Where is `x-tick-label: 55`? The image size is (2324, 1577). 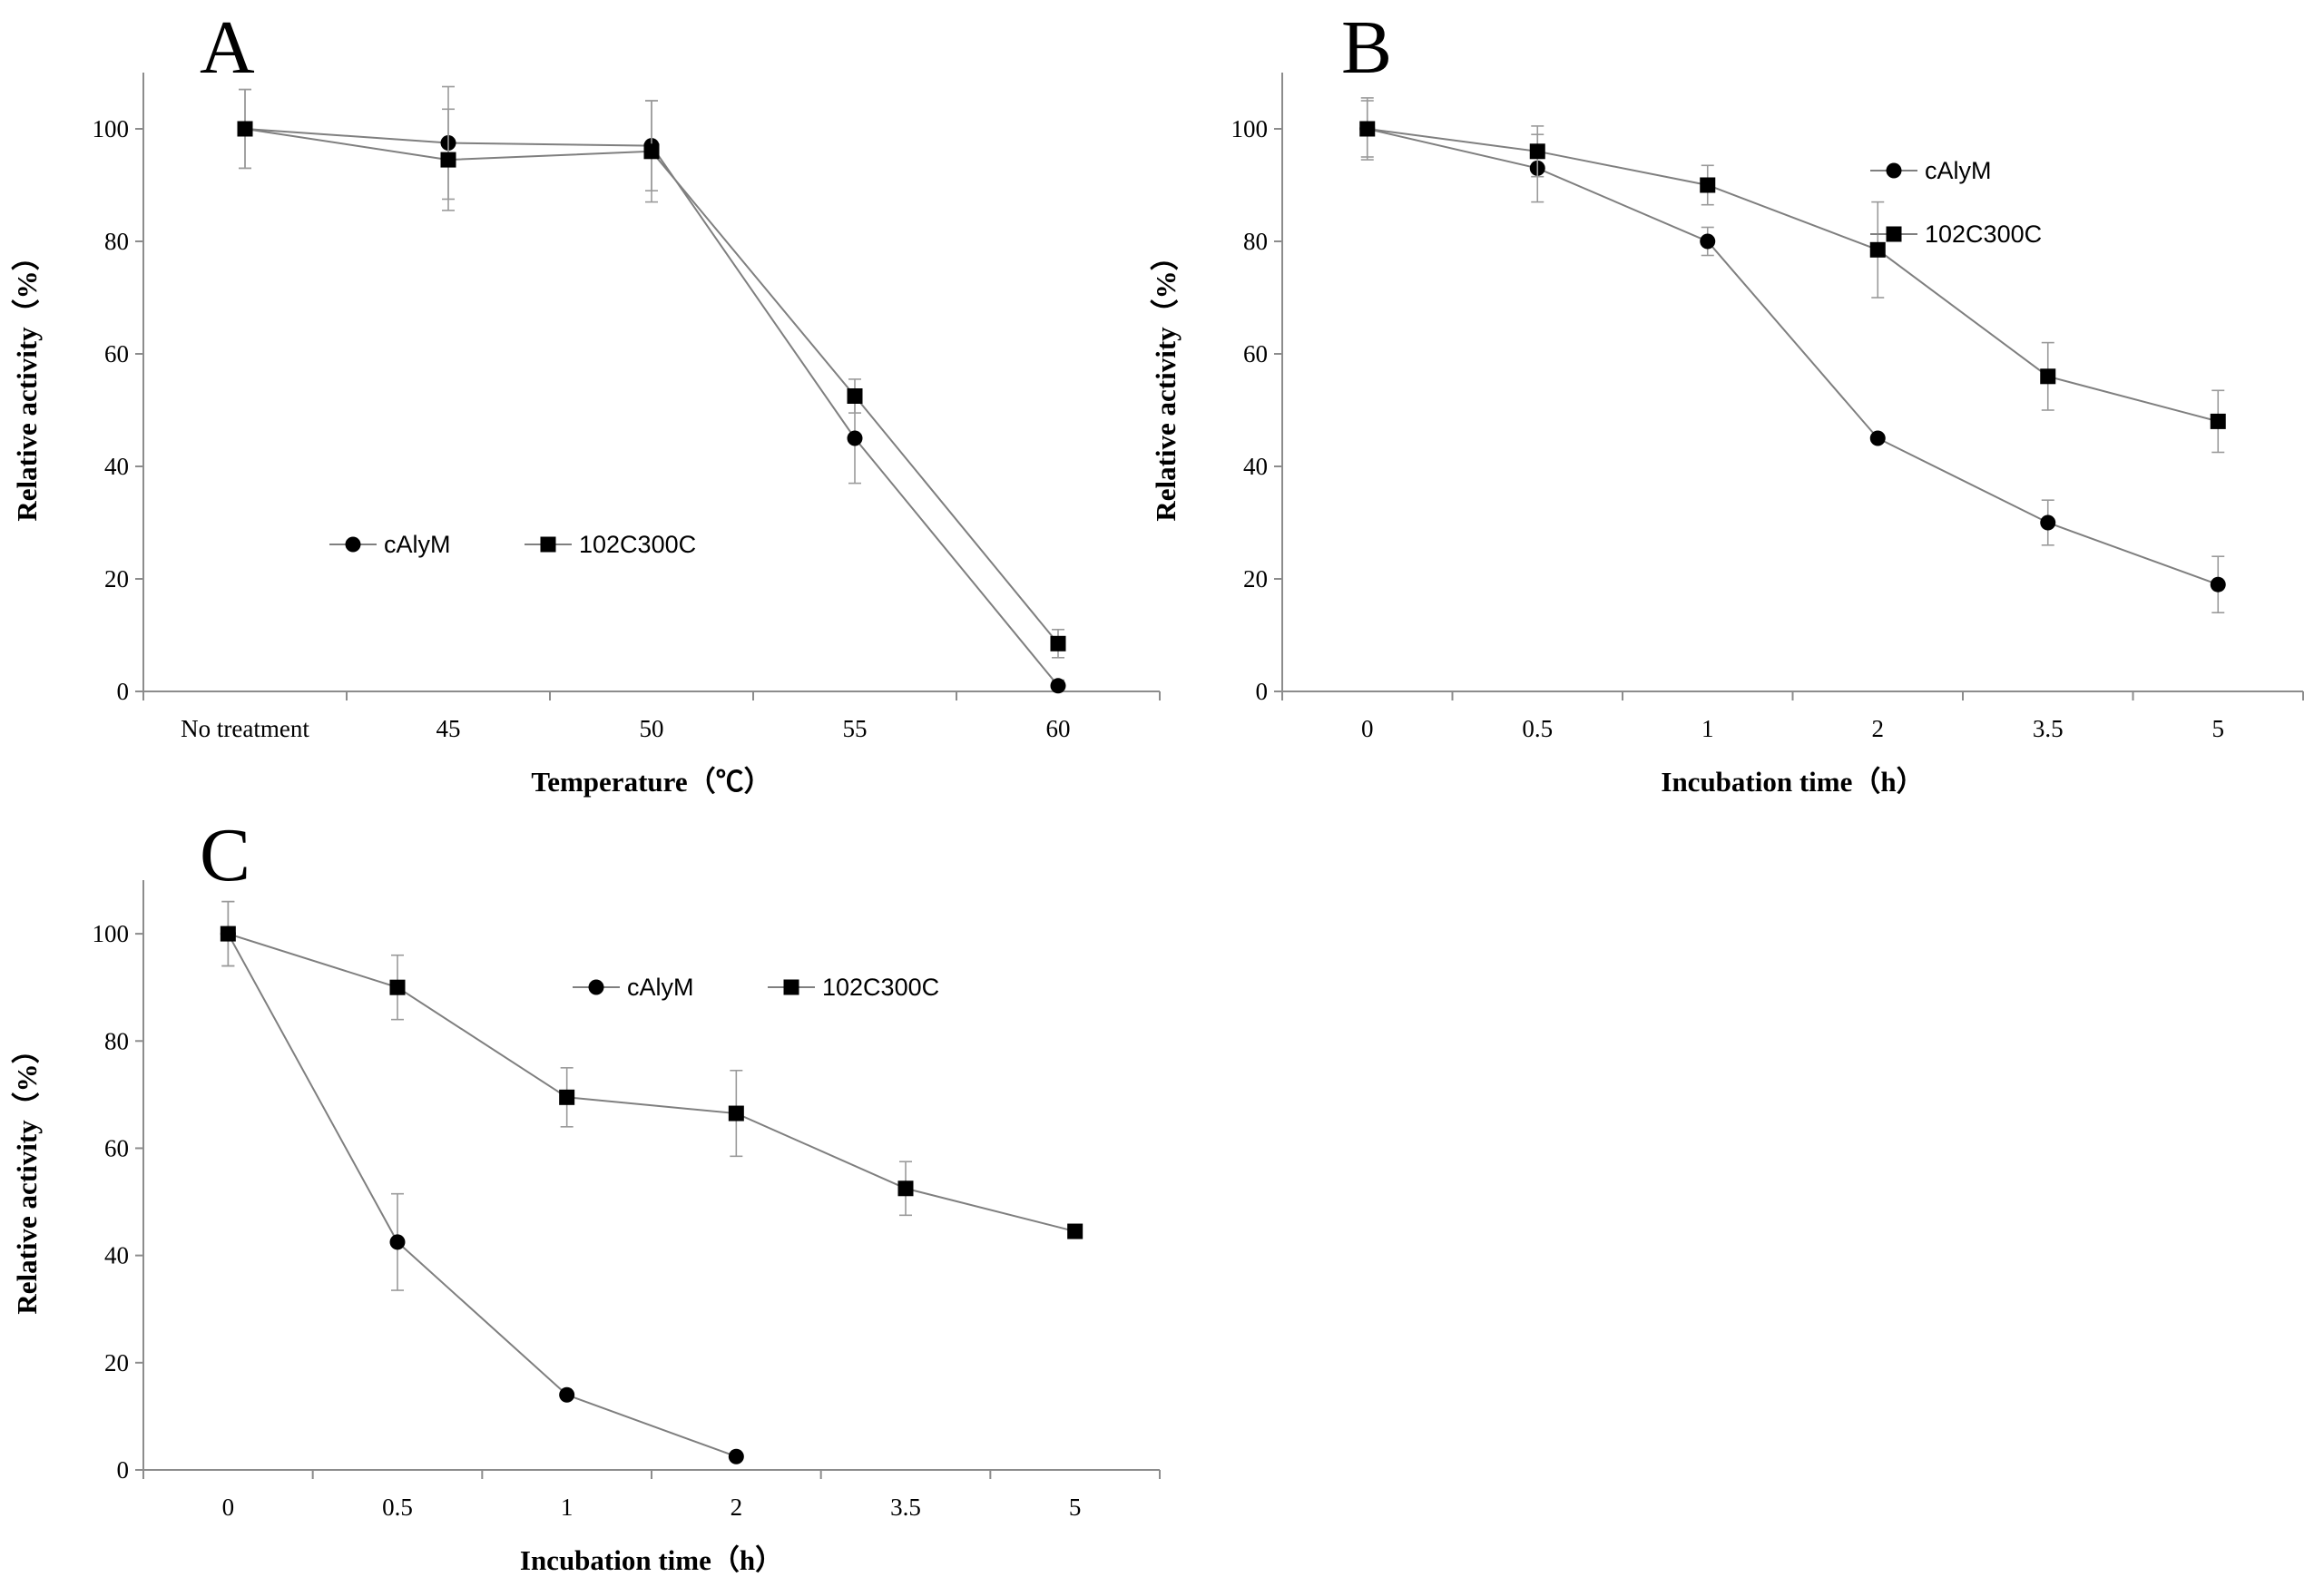
x-tick-label: 55 is located at coordinates (855, 728).